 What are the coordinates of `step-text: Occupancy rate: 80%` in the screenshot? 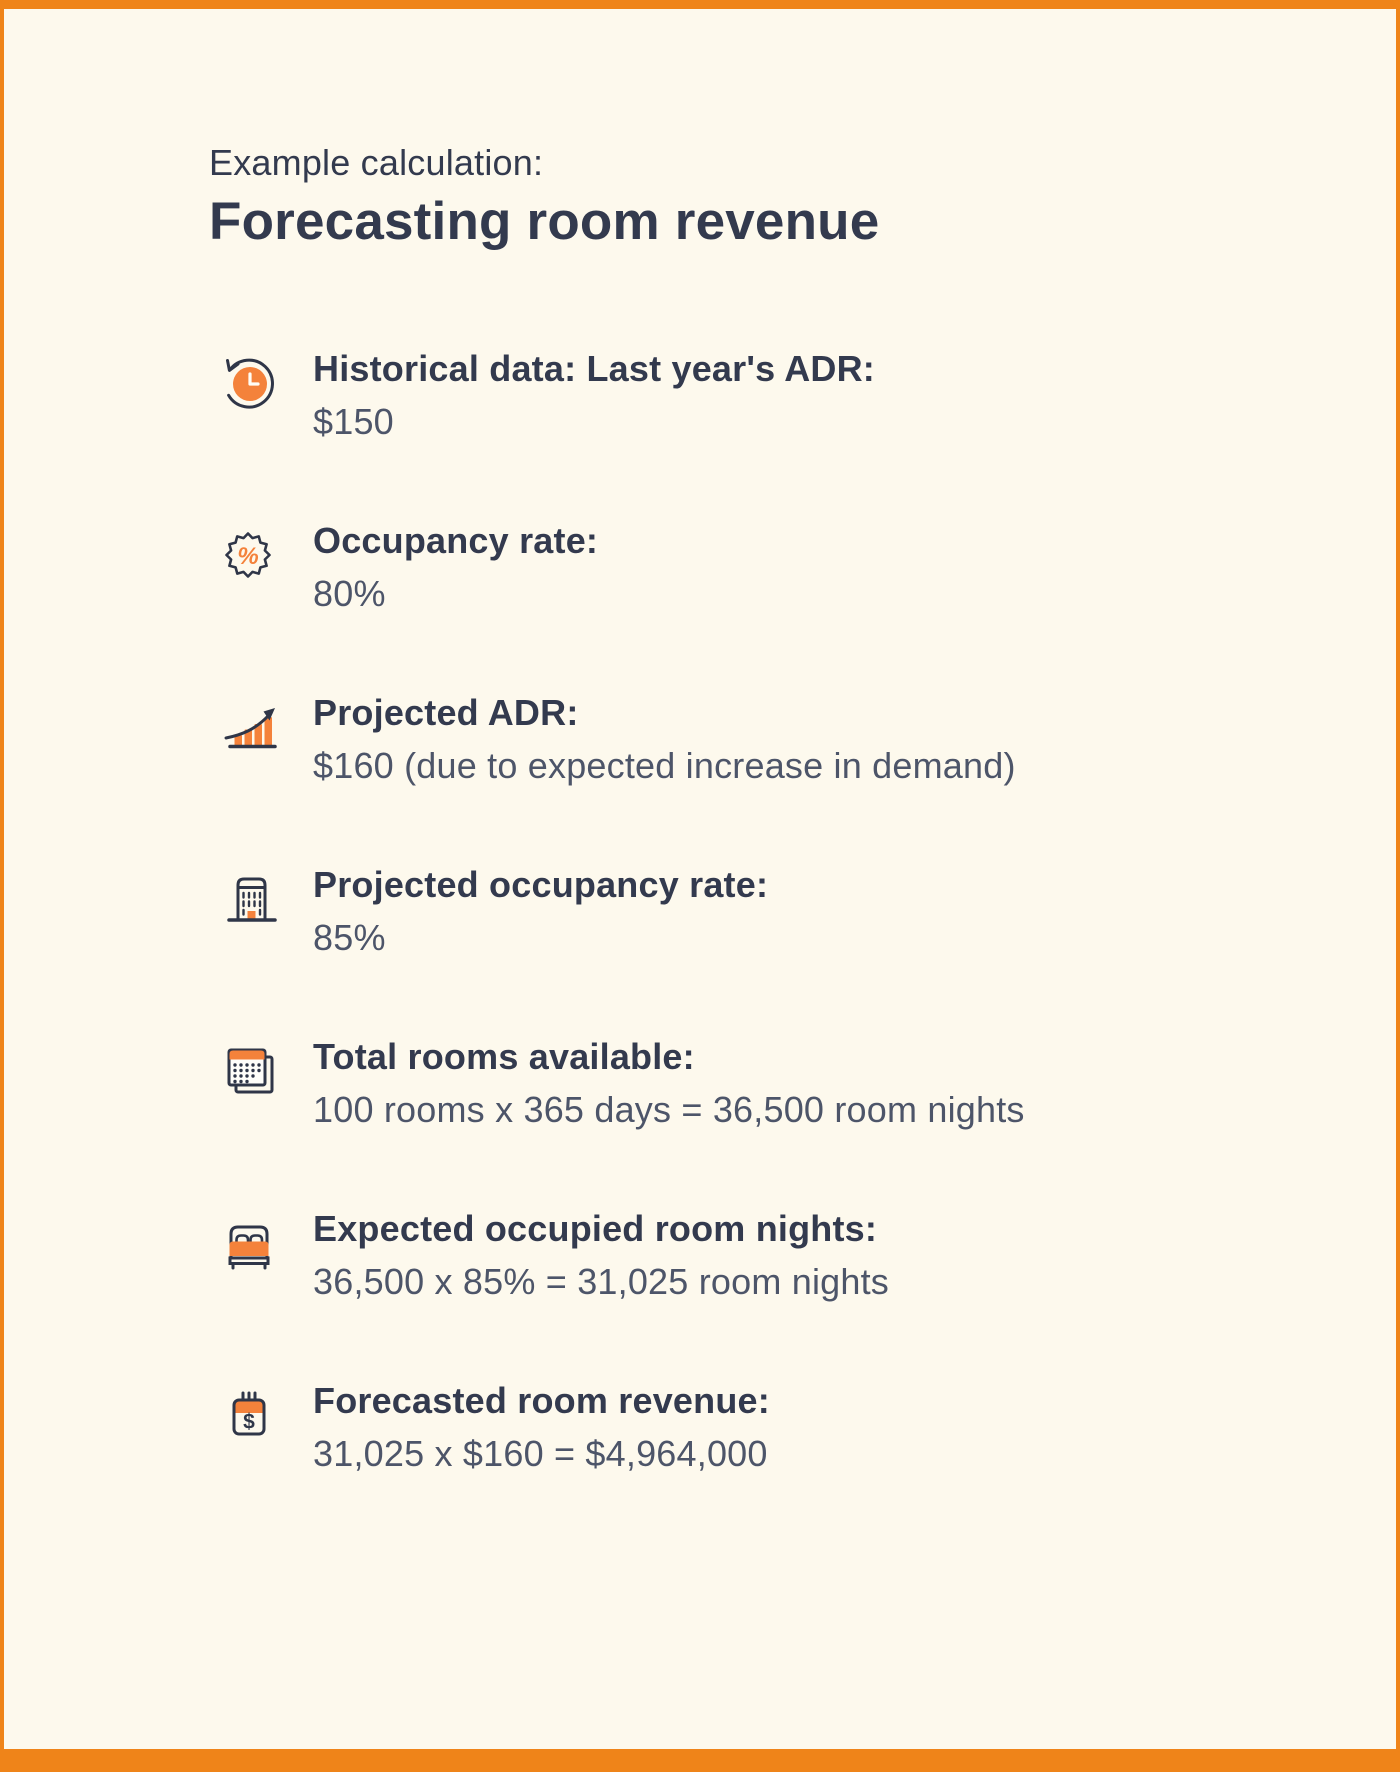 It's located at (455, 567).